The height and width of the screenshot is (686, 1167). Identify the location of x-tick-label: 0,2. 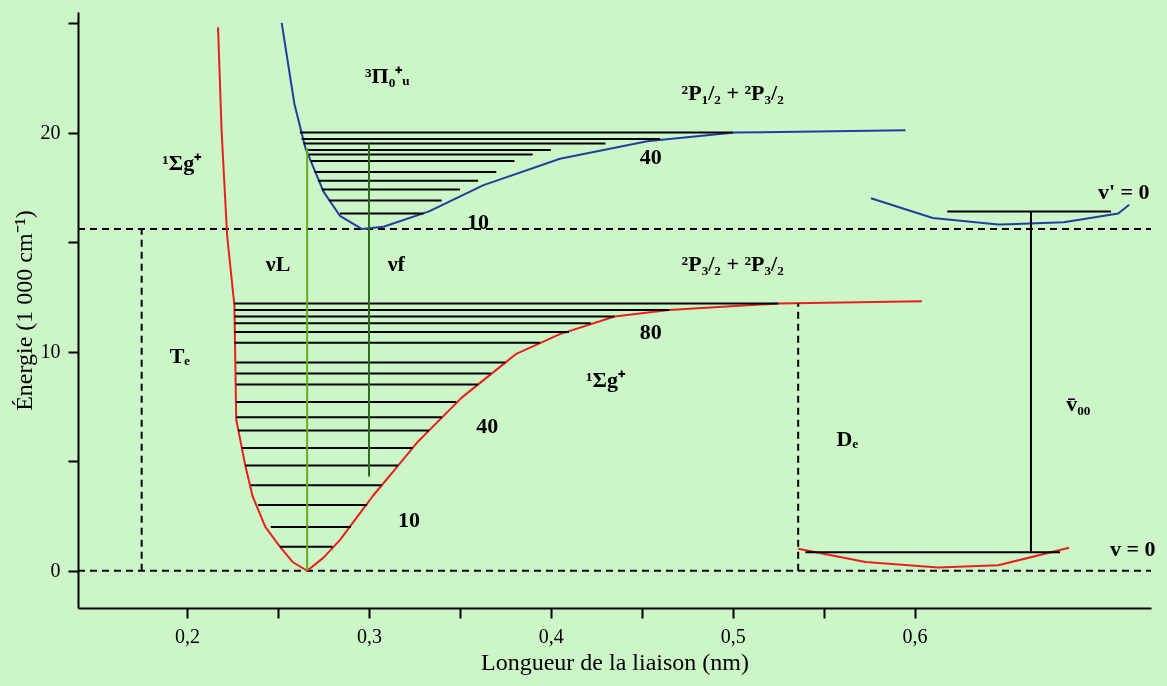
(188, 635).